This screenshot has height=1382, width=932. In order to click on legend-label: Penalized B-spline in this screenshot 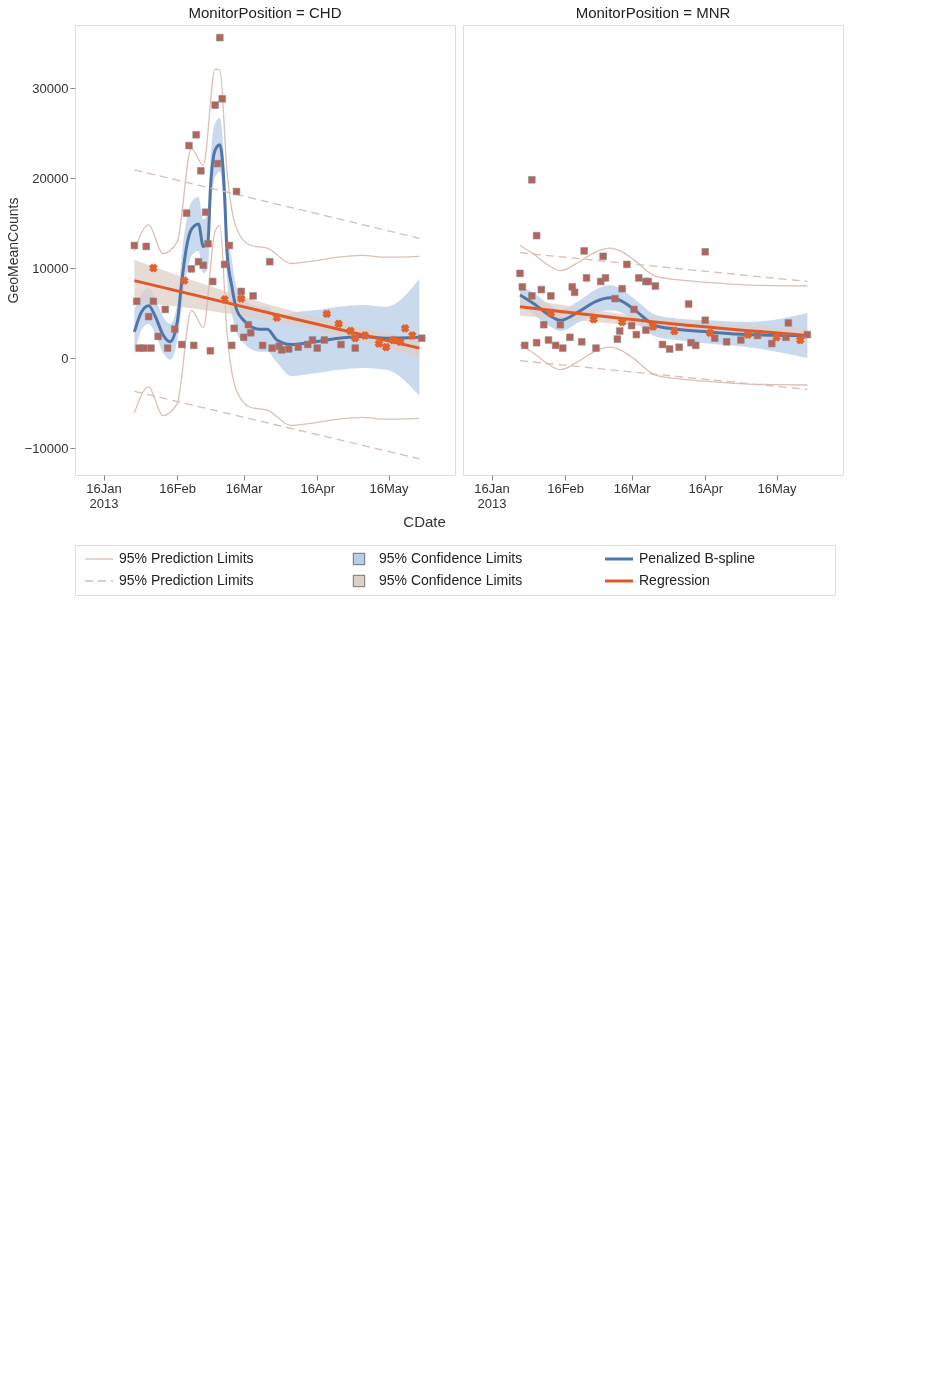, I will do `click(697, 558)`.